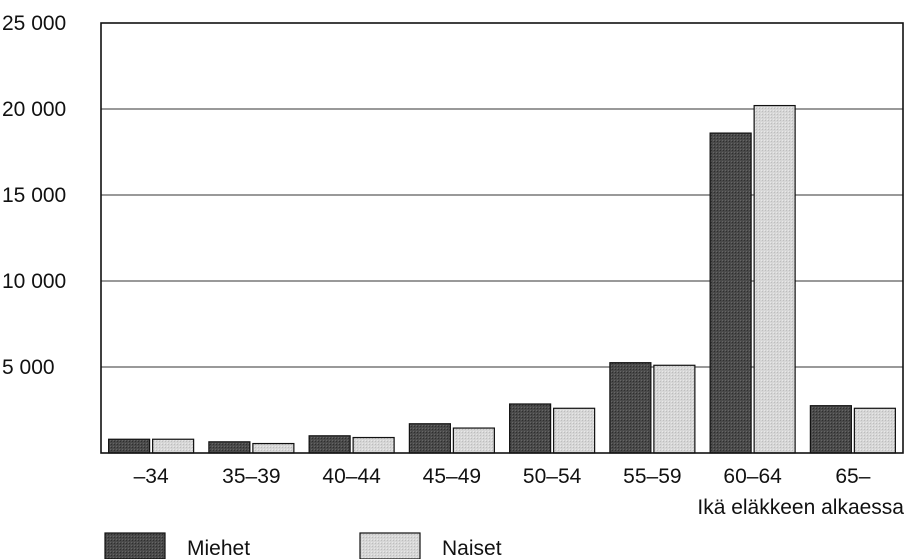 The height and width of the screenshot is (559, 906). I want to click on y-tick-label-2: 15 000, so click(34, 195).